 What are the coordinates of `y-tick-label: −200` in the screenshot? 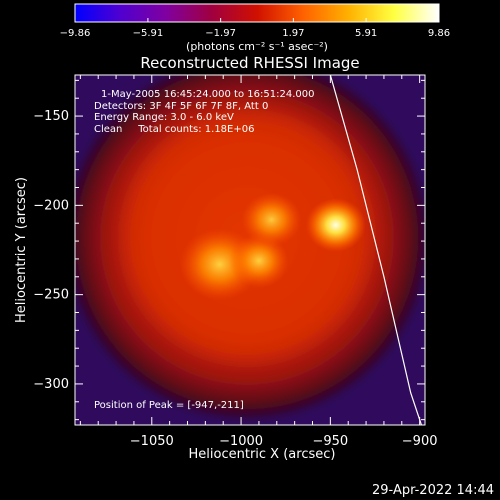 It's located at (51, 205).